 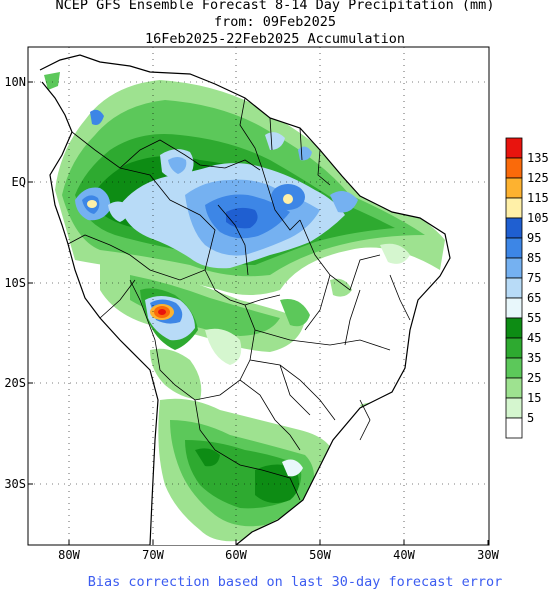 What do you see at coordinates (488, 555) in the screenshot?
I see `lon-label: 30W` at bounding box center [488, 555].